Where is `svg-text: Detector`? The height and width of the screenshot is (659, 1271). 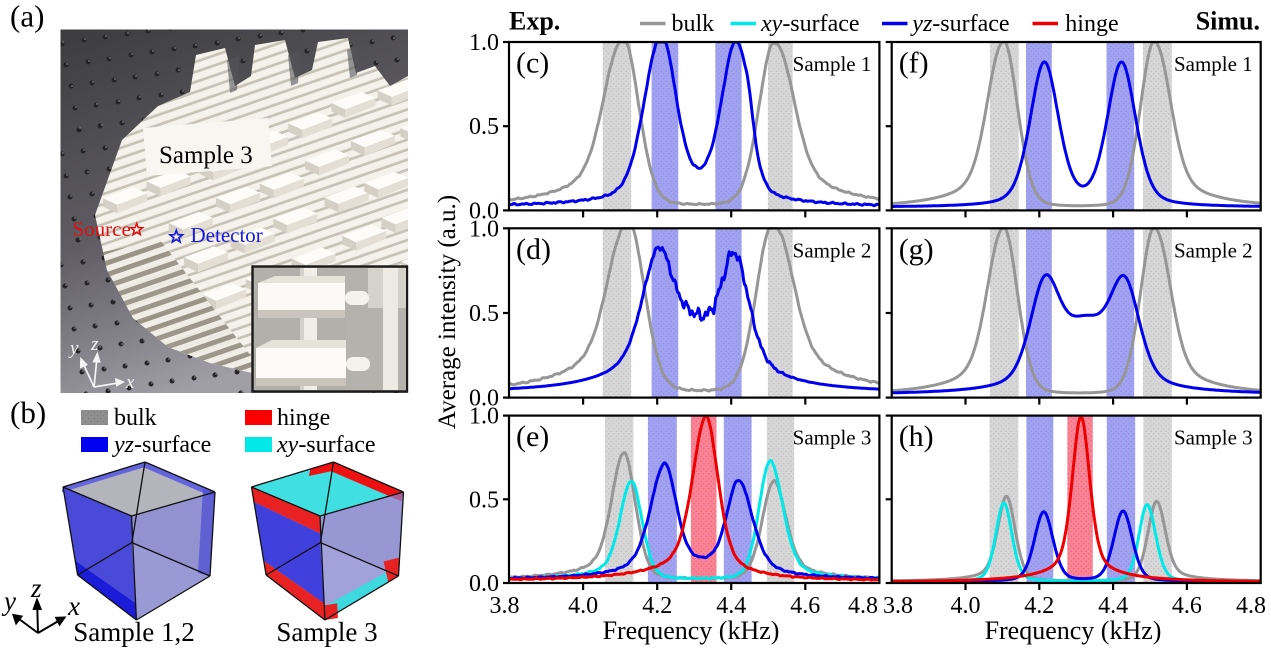 svg-text: Detector is located at coordinates (227, 235).